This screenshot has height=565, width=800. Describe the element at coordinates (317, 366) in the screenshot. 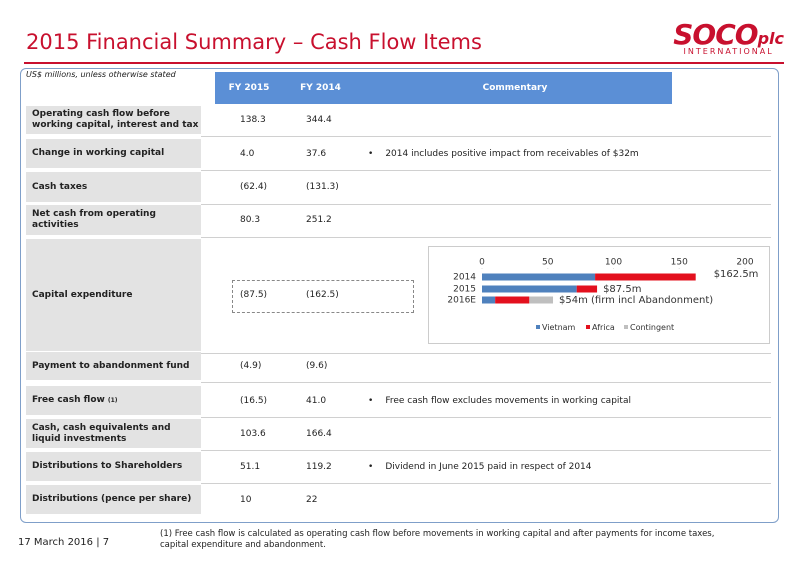

I see `fy2014: (9.6)` at that location.